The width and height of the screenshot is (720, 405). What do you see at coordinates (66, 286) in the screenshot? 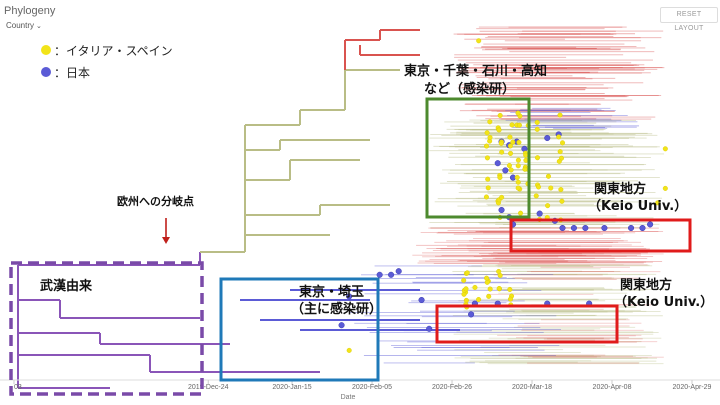
I see `wuhan-label: 武漢由来` at bounding box center [66, 286].